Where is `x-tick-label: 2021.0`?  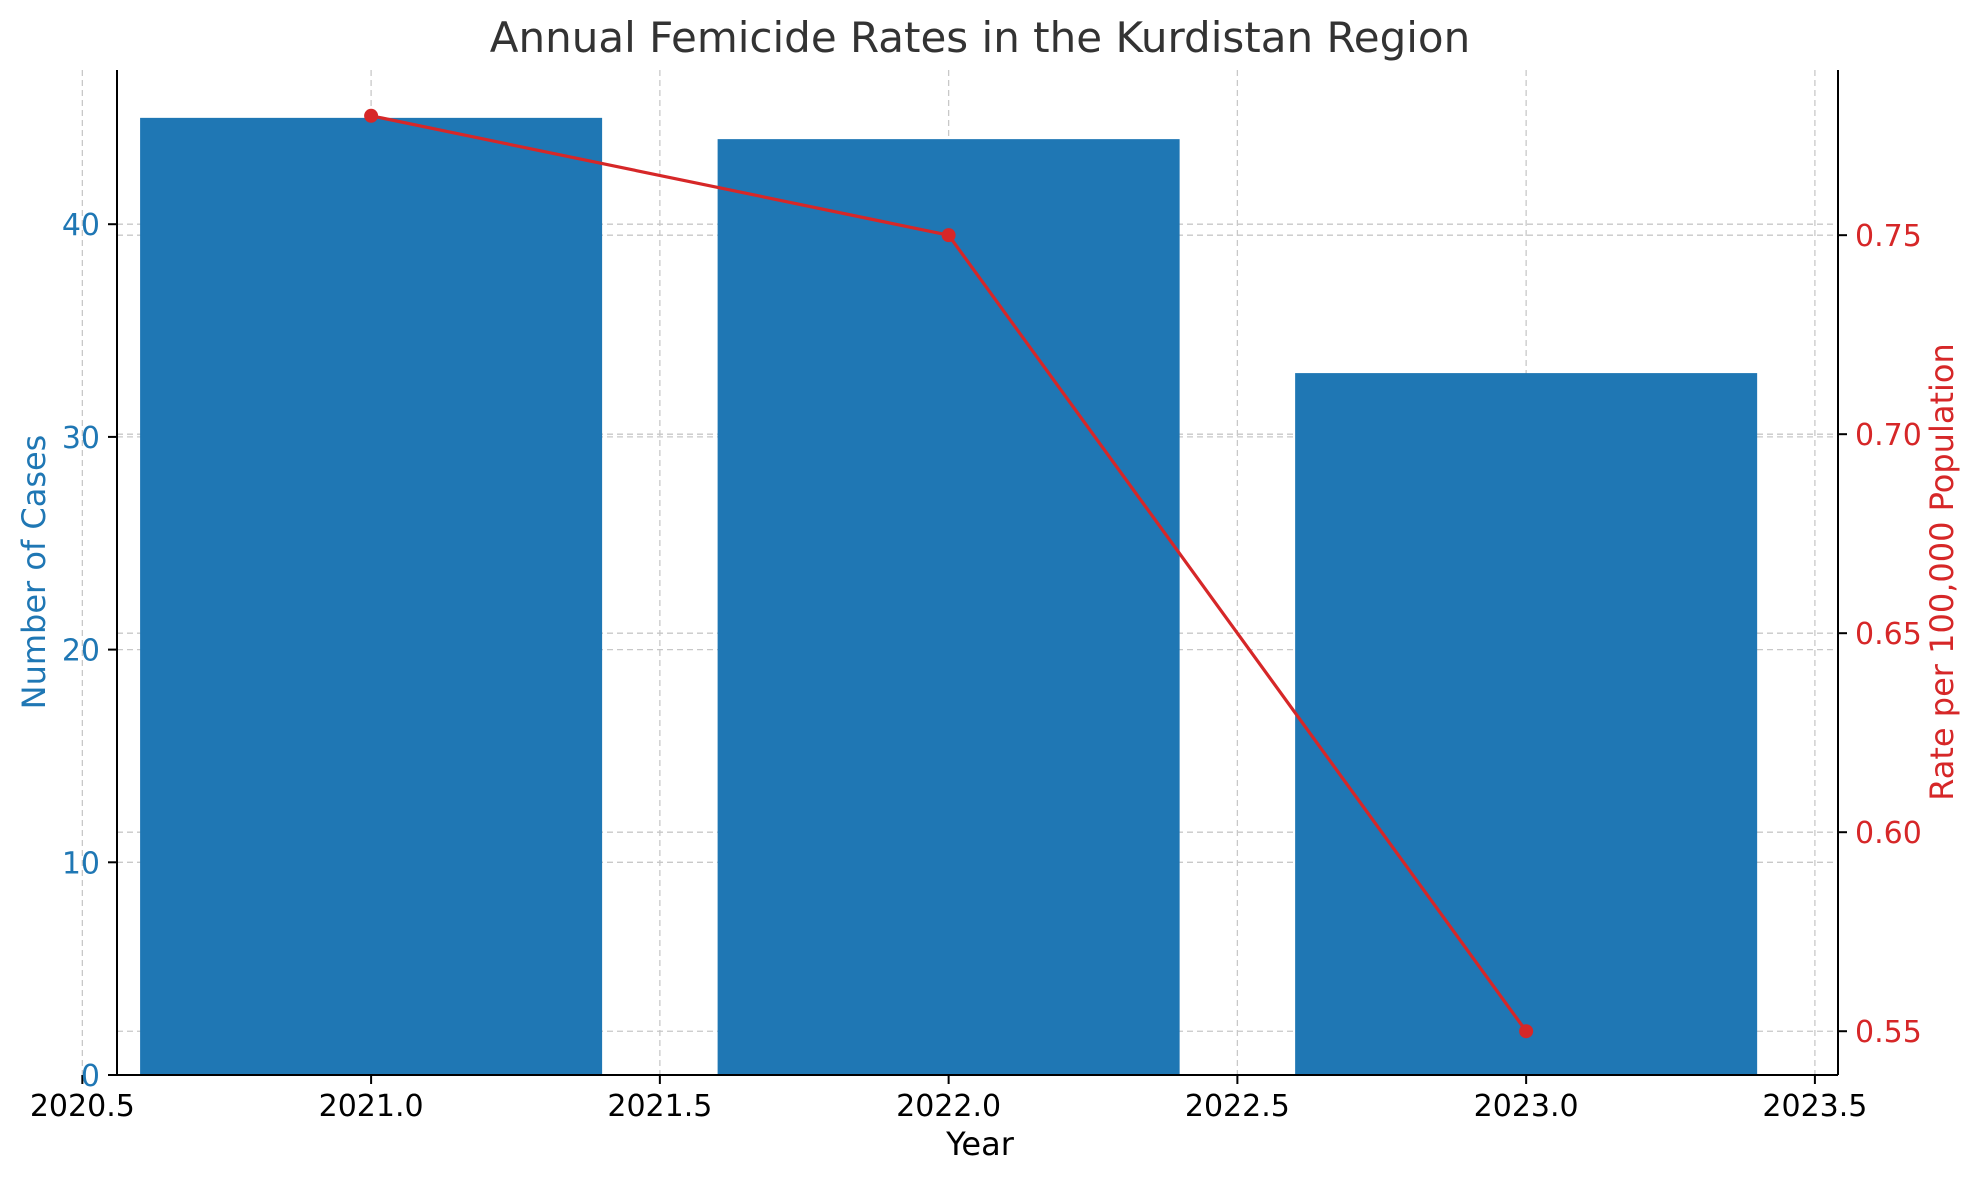
x-tick-label: 2021.0 is located at coordinates (371, 1106).